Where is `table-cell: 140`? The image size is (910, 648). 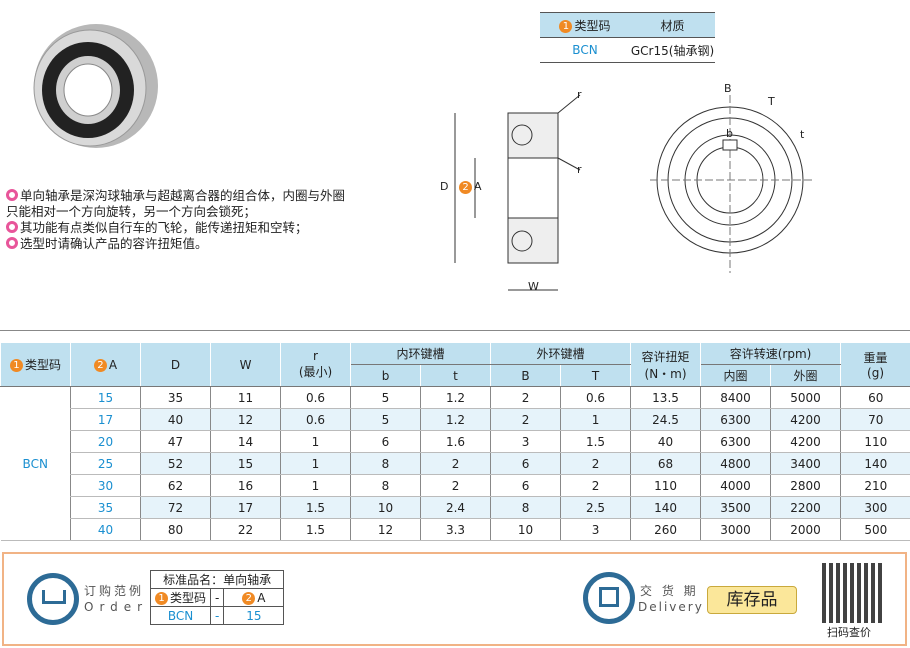 table-cell: 140 is located at coordinates (665, 507).